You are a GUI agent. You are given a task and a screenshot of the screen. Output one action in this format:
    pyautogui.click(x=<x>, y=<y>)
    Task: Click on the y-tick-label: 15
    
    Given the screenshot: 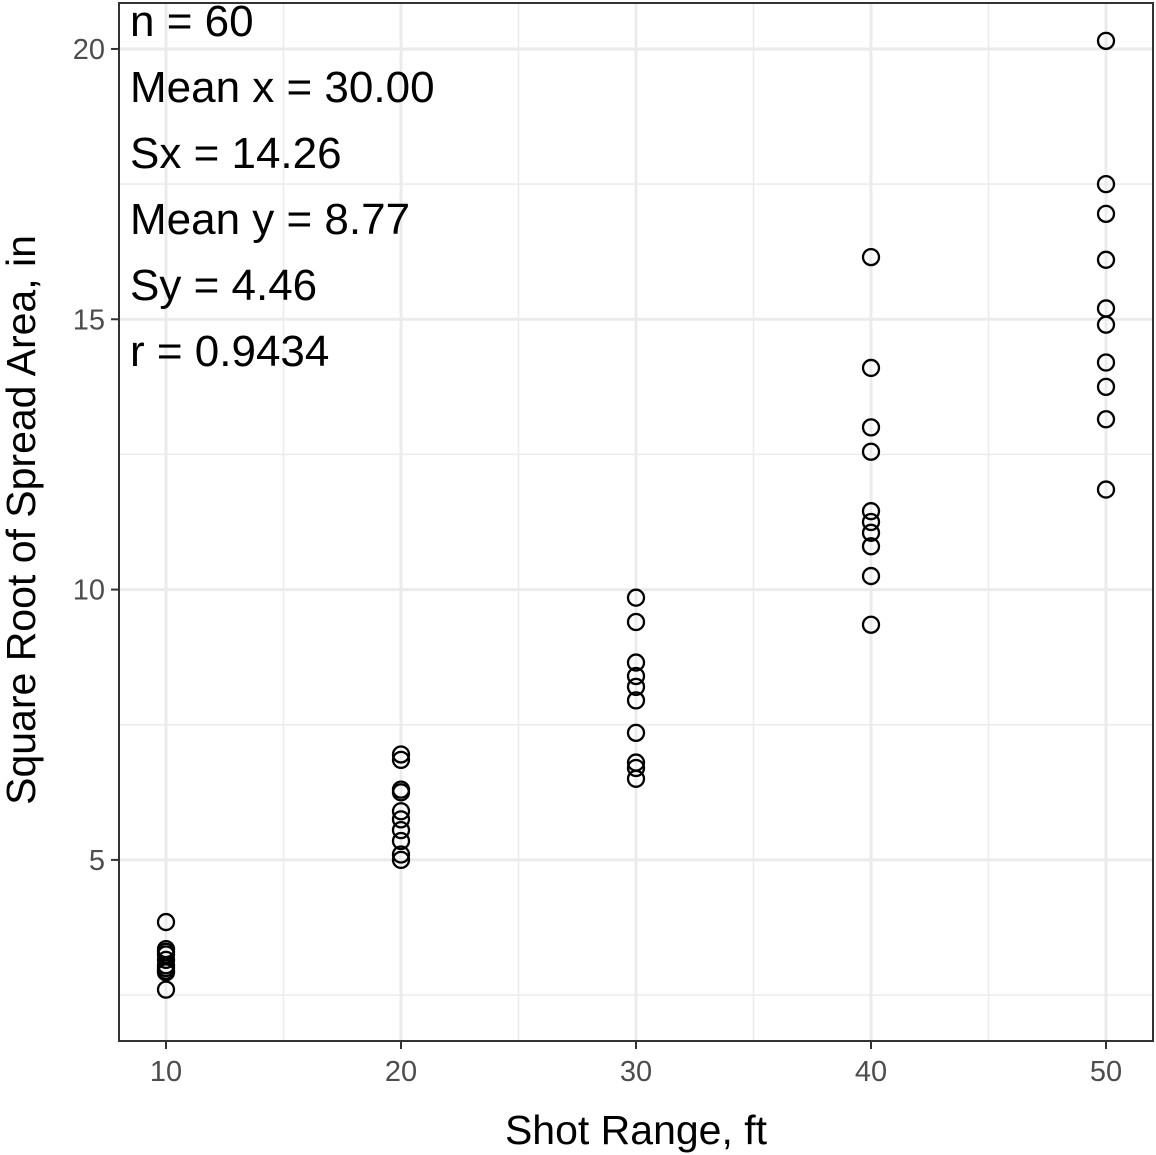 What is the action you would take?
    pyautogui.click(x=89, y=320)
    